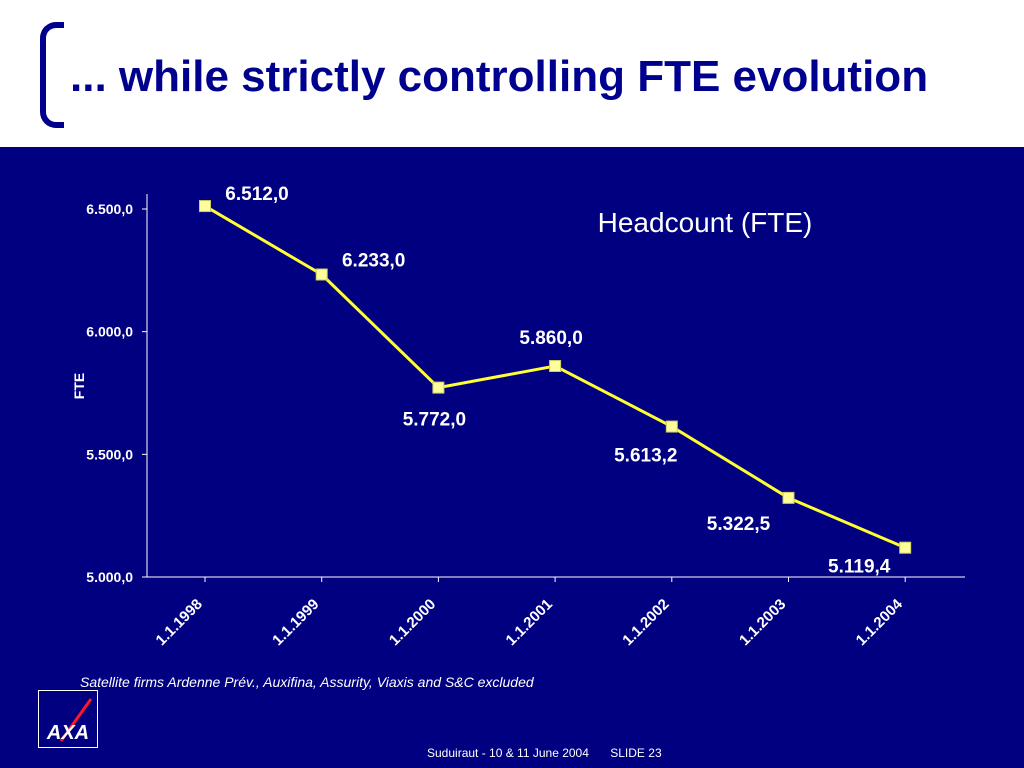 The width and height of the screenshot is (1024, 768). What do you see at coordinates (109, 577) in the screenshot?
I see `y-tick-label: 5.000,0` at bounding box center [109, 577].